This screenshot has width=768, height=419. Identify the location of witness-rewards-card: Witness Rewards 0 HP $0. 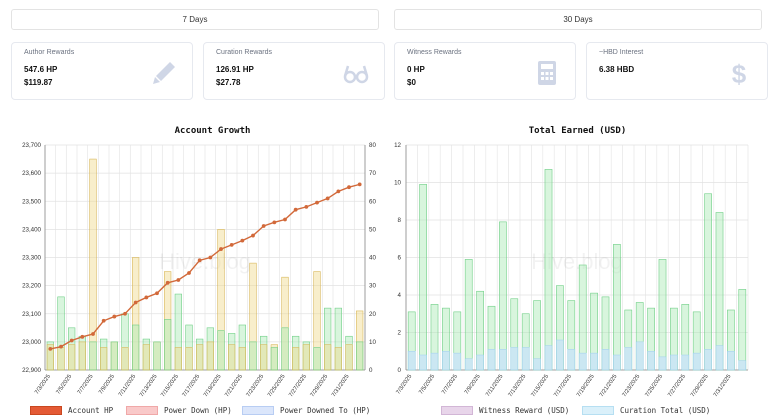
(485, 71).